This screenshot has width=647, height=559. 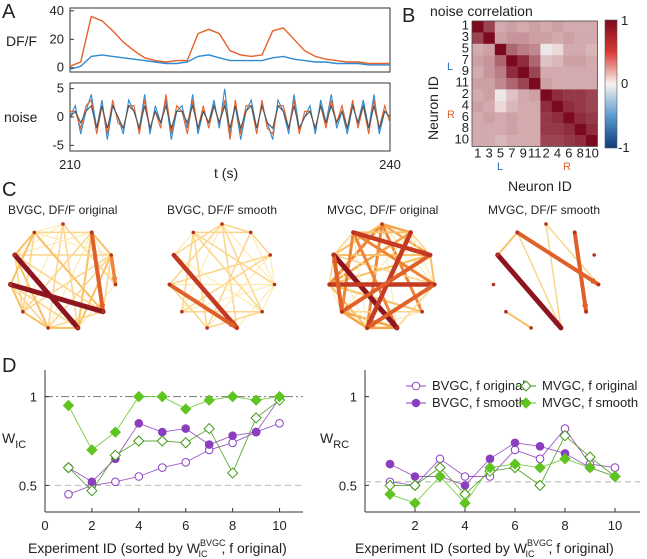 What do you see at coordinates (544, 210) in the screenshot?
I see `network-title-4: MVGC, DF/F smooth` at bounding box center [544, 210].